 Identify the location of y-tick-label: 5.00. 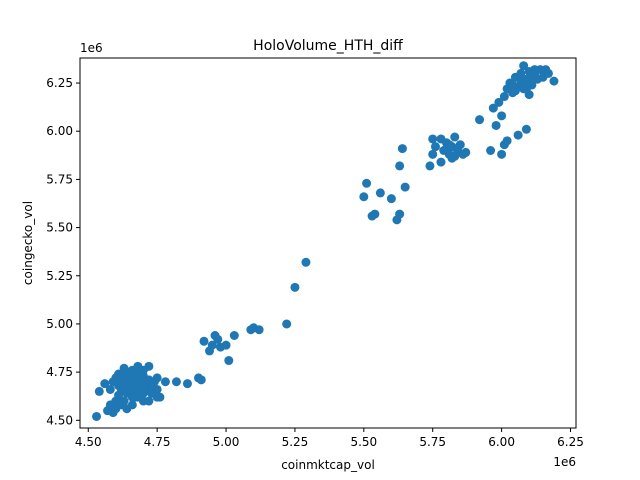
(59, 324).